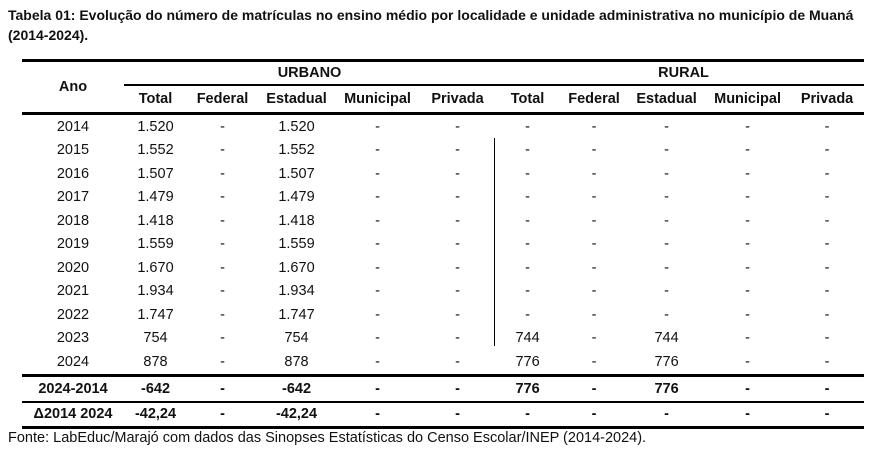 The width and height of the screenshot is (882, 450). What do you see at coordinates (73, 126) in the screenshot?
I see `row-label: 2014` at bounding box center [73, 126].